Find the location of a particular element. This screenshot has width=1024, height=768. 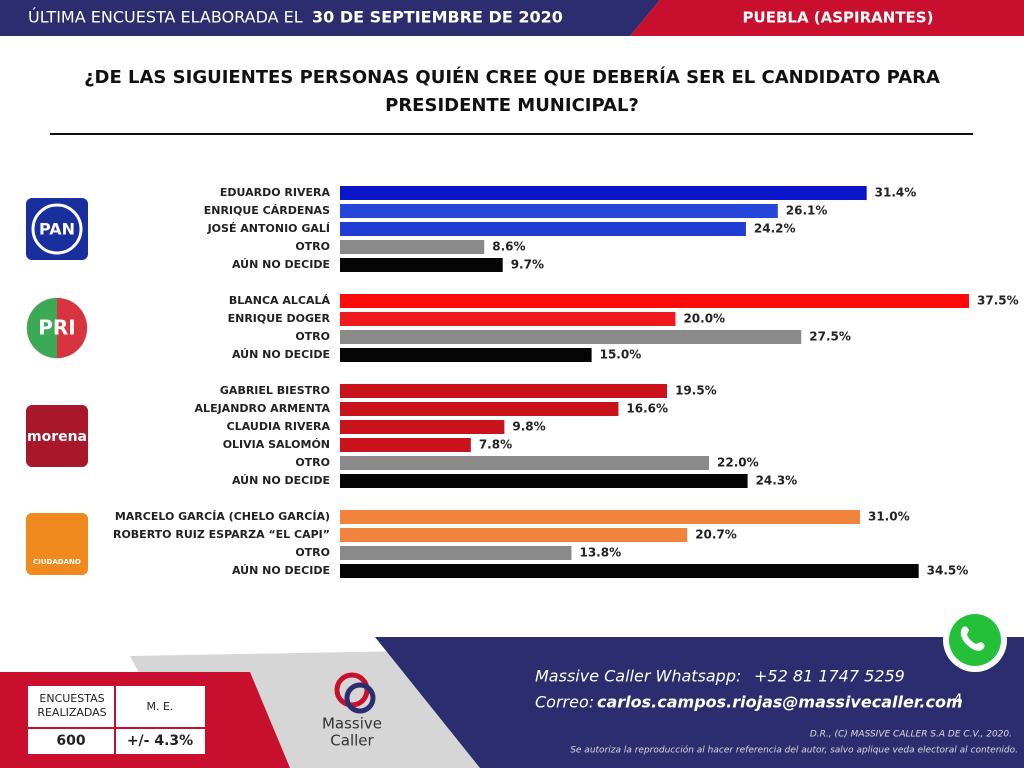

header-band is located at coordinates (330, 18).